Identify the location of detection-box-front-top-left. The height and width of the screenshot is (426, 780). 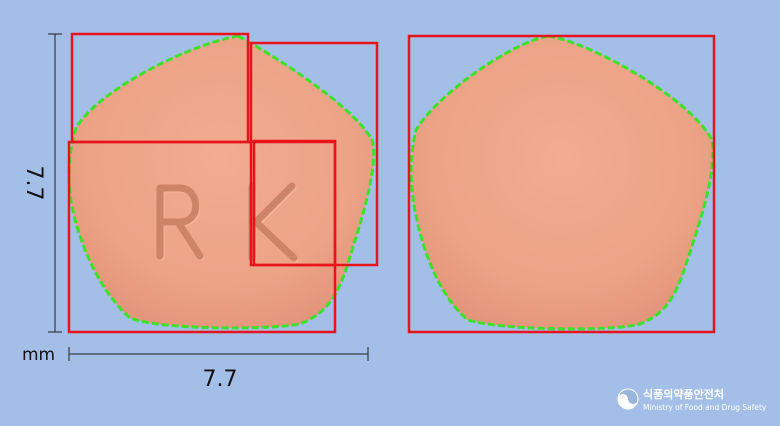
(160, 88).